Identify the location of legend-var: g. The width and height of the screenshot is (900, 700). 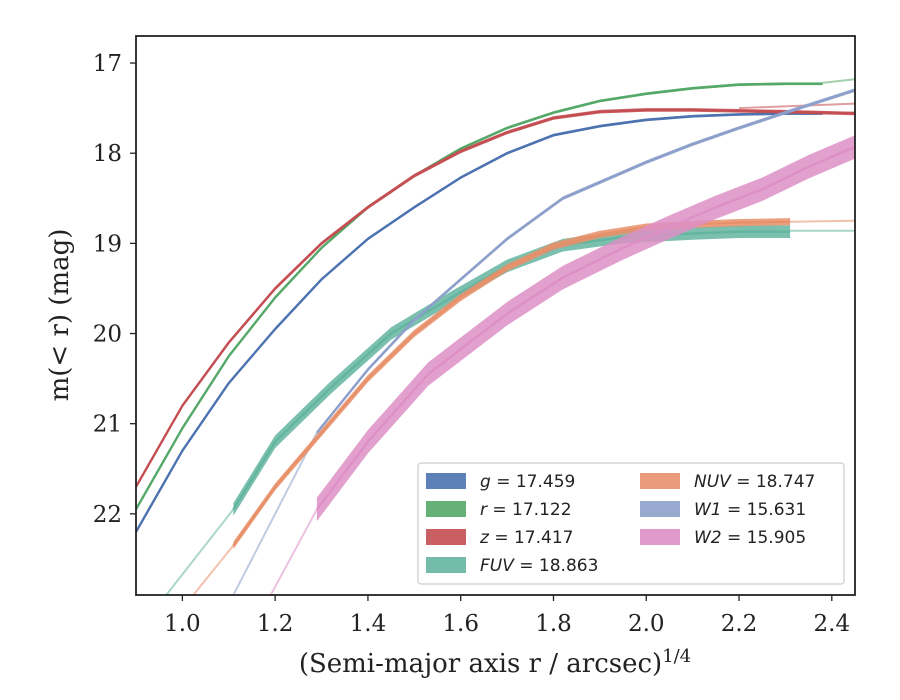
(485, 482).